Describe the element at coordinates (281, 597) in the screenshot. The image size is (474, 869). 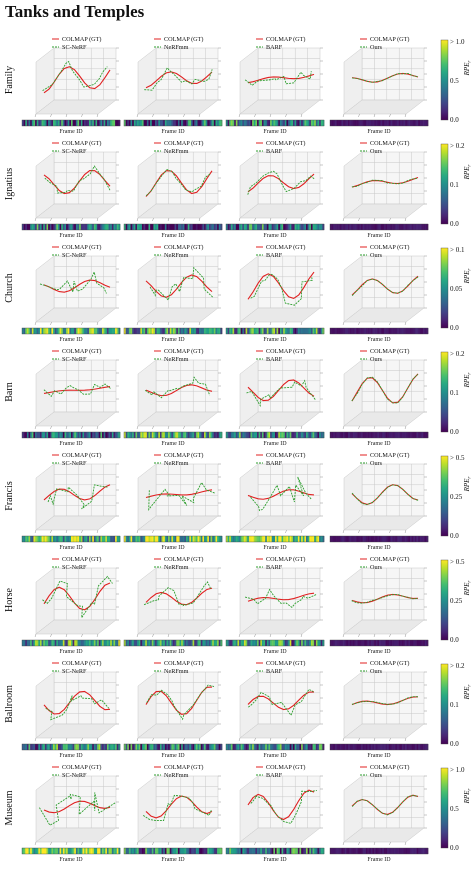
I see `trajectory-gt` at that location.